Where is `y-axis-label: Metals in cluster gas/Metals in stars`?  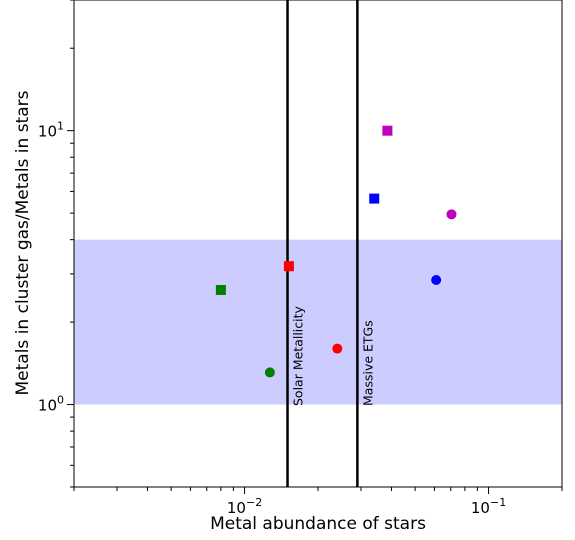
y-axis-label: Metals in cluster gas/Metals in stars is located at coordinates (23, 242).